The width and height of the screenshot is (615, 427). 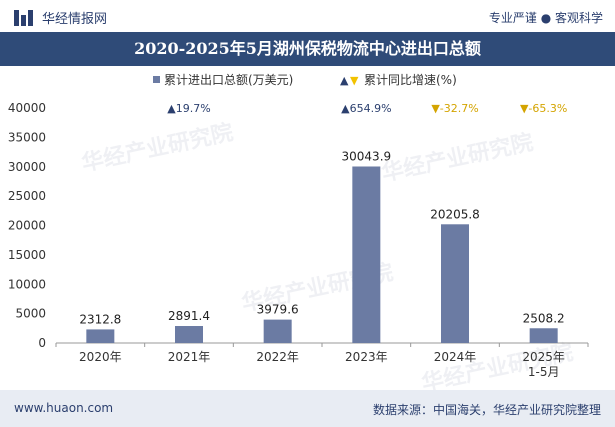 What do you see at coordinates (27, 167) in the screenshot?
I see `y-tick-label: 30000` at bounding box center [27, 167].